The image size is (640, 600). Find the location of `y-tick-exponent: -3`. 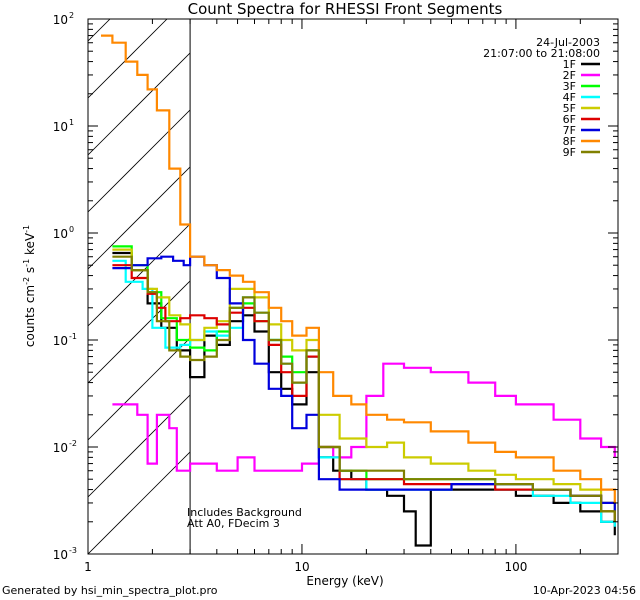

y-tick-exponent: -3 is located at coordinates (73, 550).